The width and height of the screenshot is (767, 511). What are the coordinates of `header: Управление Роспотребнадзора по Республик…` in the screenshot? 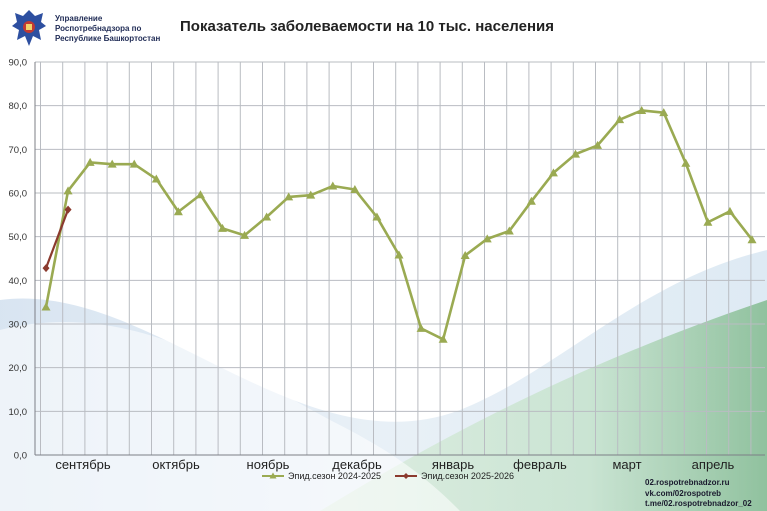 It's located at (383, 26).